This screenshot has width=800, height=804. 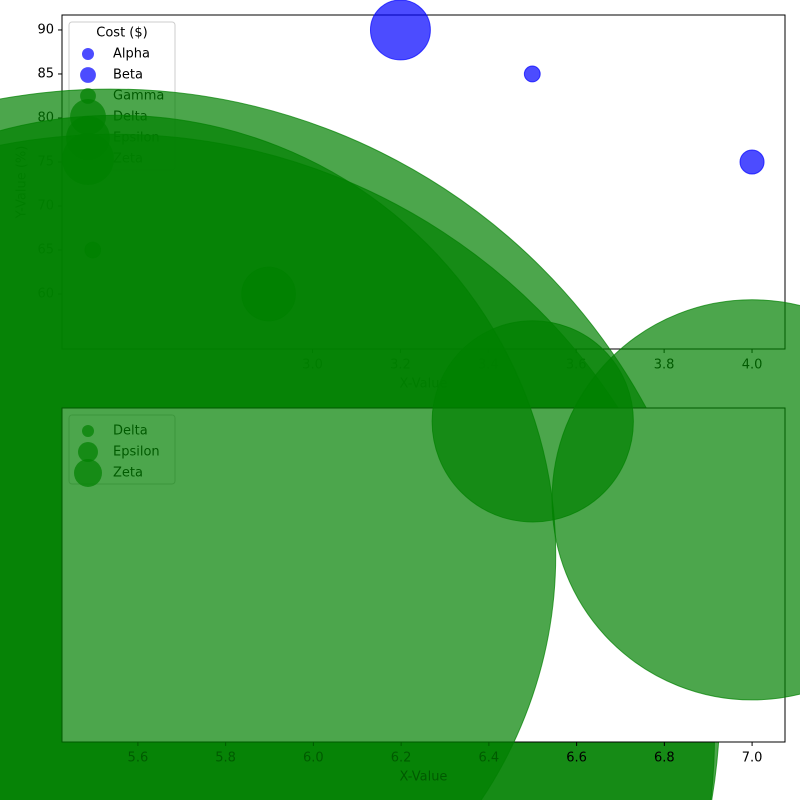 What do you see at coordinates (121, 33) in the screenshot?
I see `legend-title: Cost ($)` at bounding box center [121, 33].